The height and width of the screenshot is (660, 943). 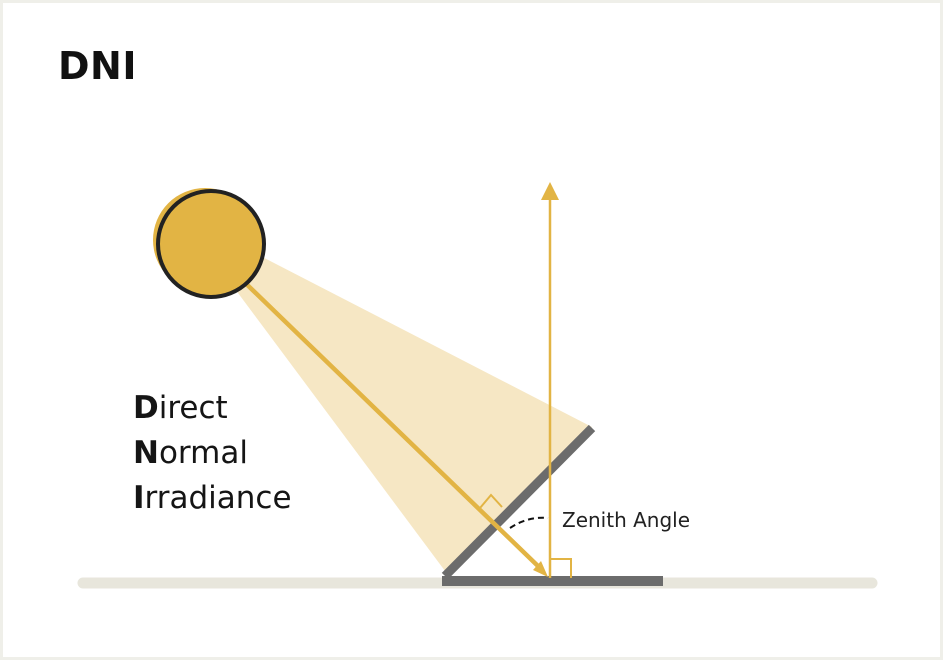 What do you see at coordinates (139, 498) in the screenshot?
I see `legend-initial: I` at bounding box center [139, 498].